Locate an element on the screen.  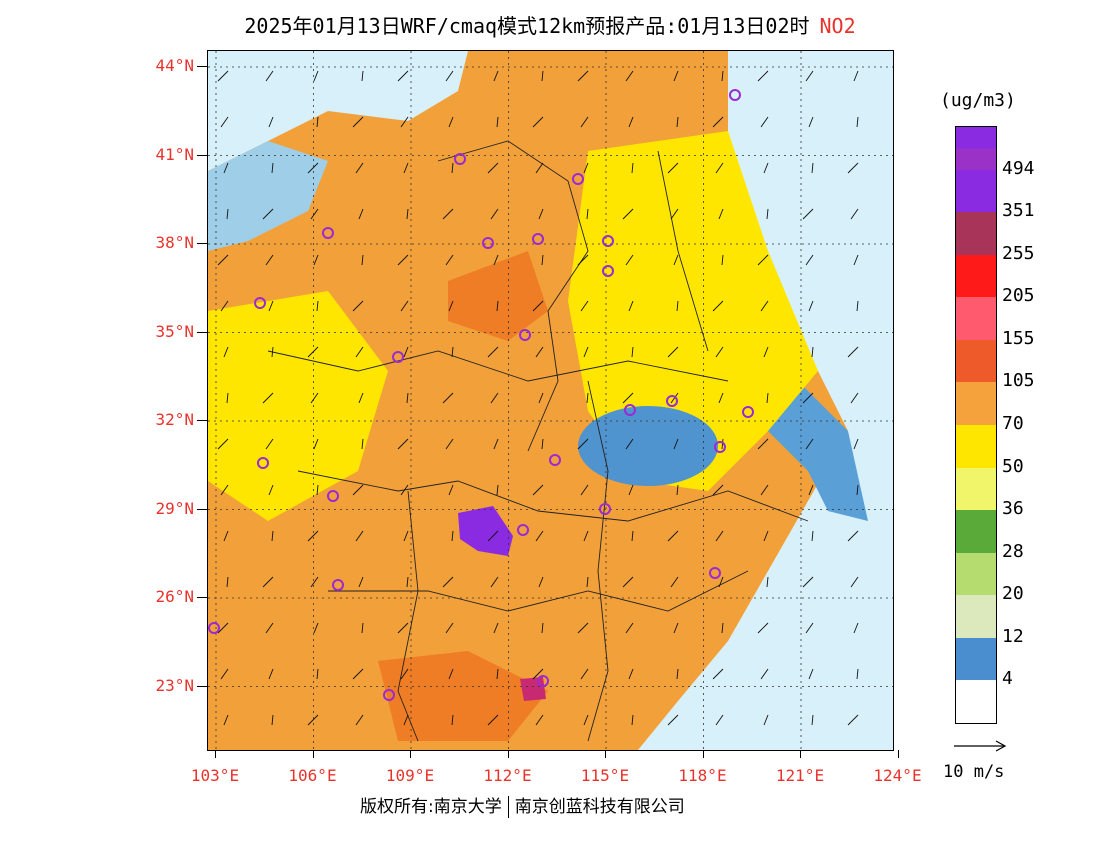
longitude-label: 115°E is located at coordinates (605, 775).